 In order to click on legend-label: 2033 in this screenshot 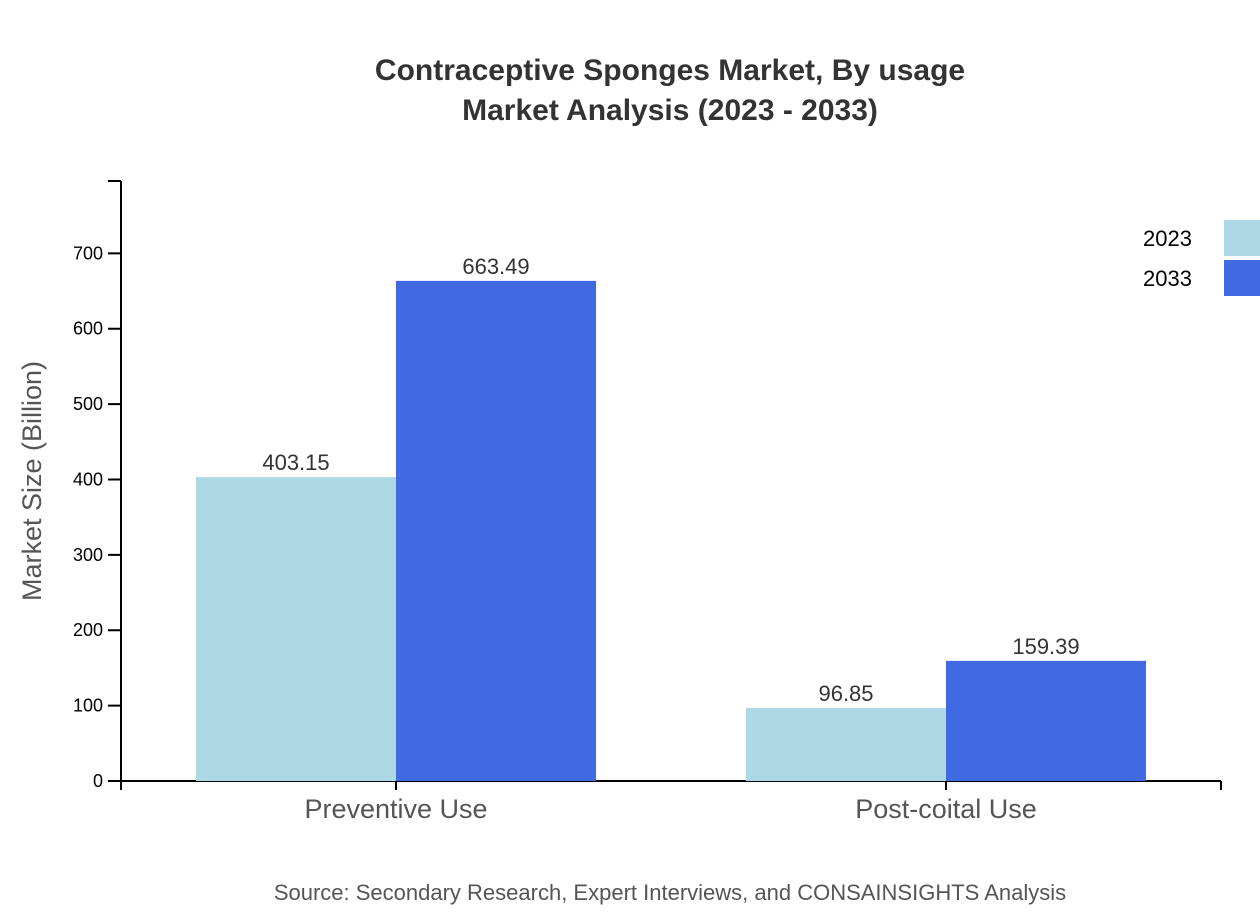, I will do `click(1167, 278)`.